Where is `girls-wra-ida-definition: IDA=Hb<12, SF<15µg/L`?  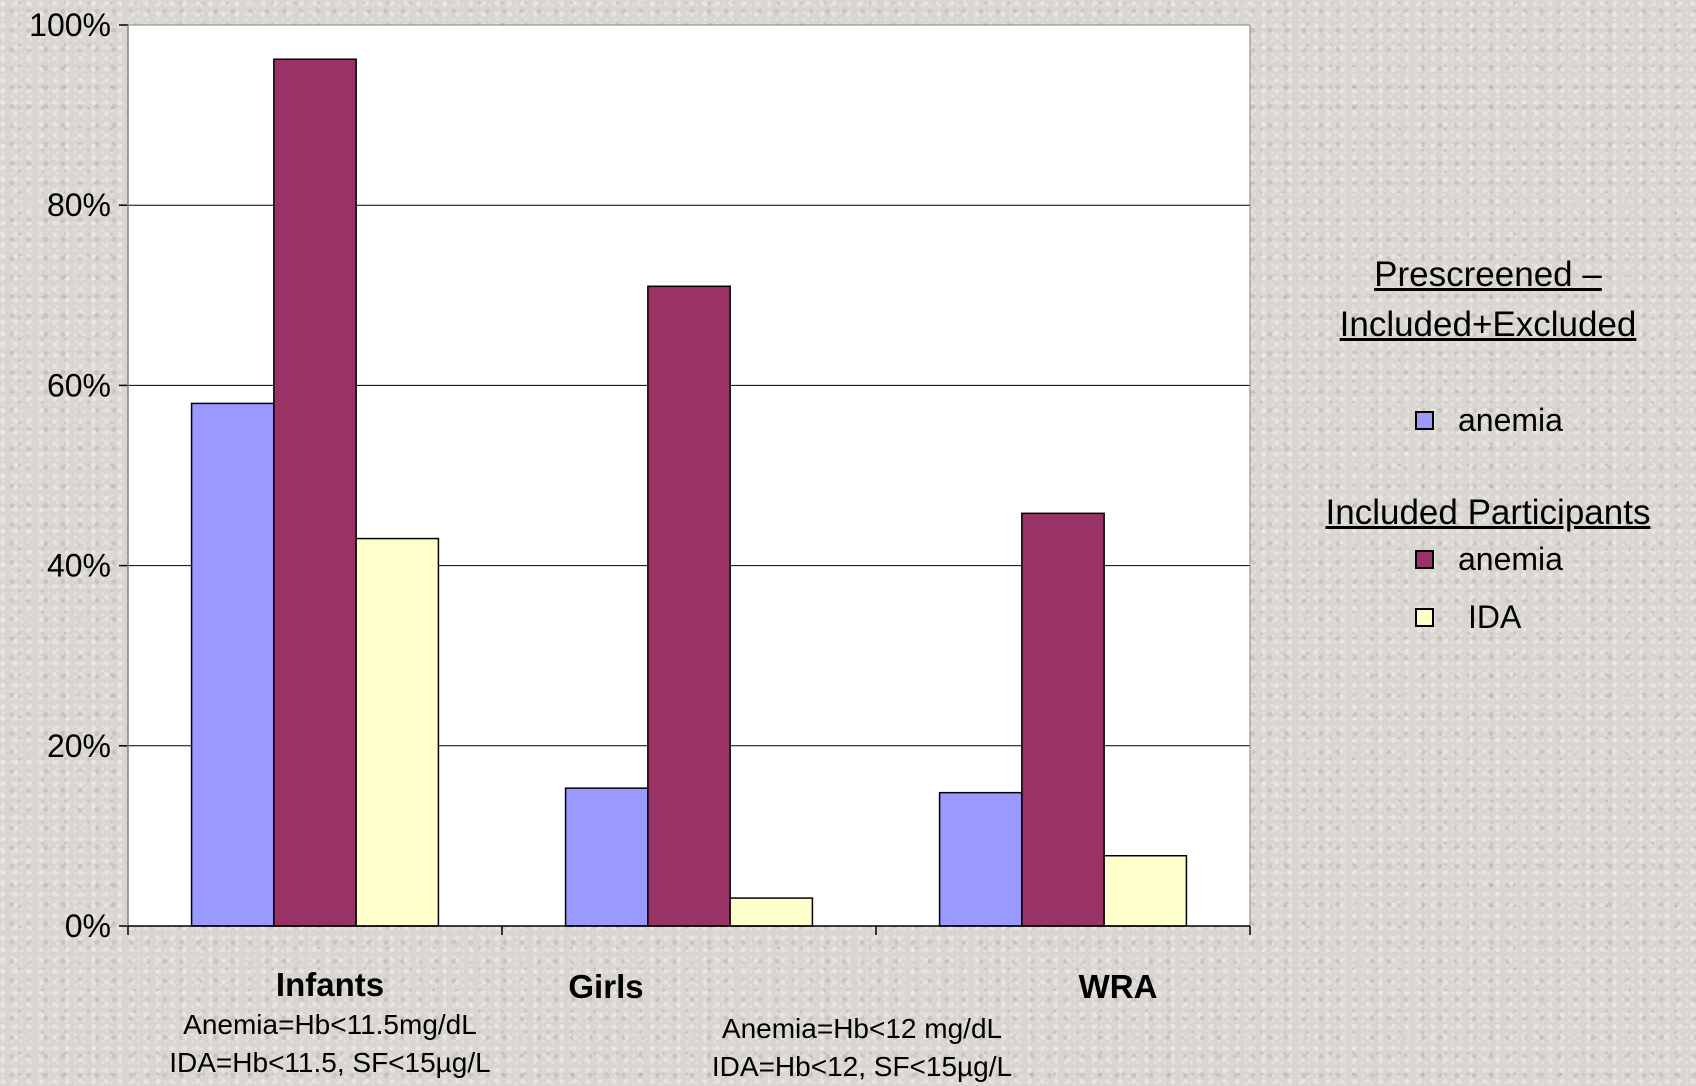
girls-wra-ida-definition: IDA=Hb<12, SF<15µg/L is located at coordinates (862, 1066).